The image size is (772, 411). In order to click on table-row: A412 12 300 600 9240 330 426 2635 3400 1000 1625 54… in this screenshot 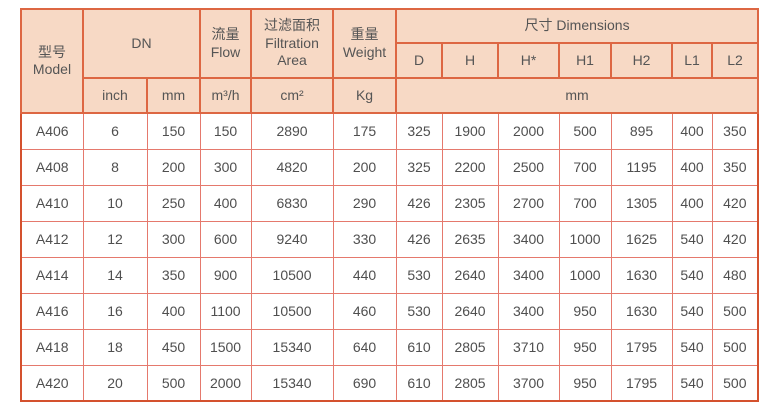, I will do `click(389, 239)`.